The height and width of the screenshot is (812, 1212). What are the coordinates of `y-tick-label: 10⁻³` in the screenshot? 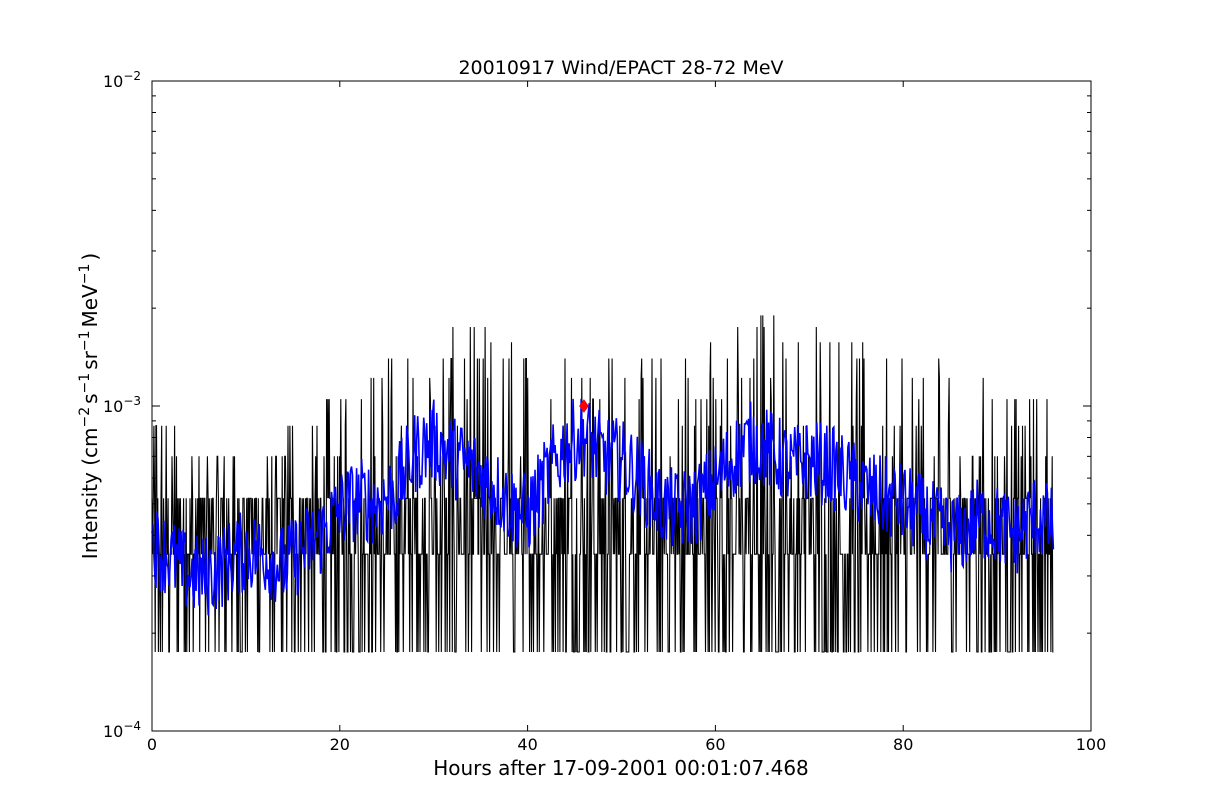 It's located at (122, 405).